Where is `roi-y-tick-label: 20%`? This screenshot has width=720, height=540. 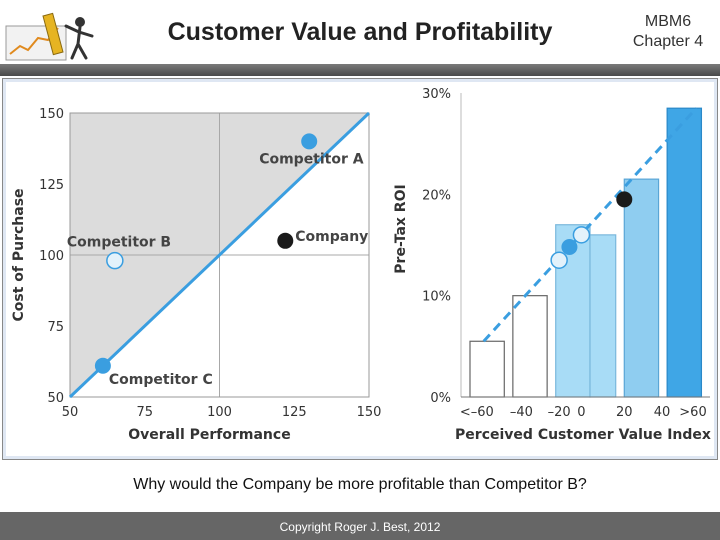 roi-y-tick-label: 20% is located at coordinates (436, 195).